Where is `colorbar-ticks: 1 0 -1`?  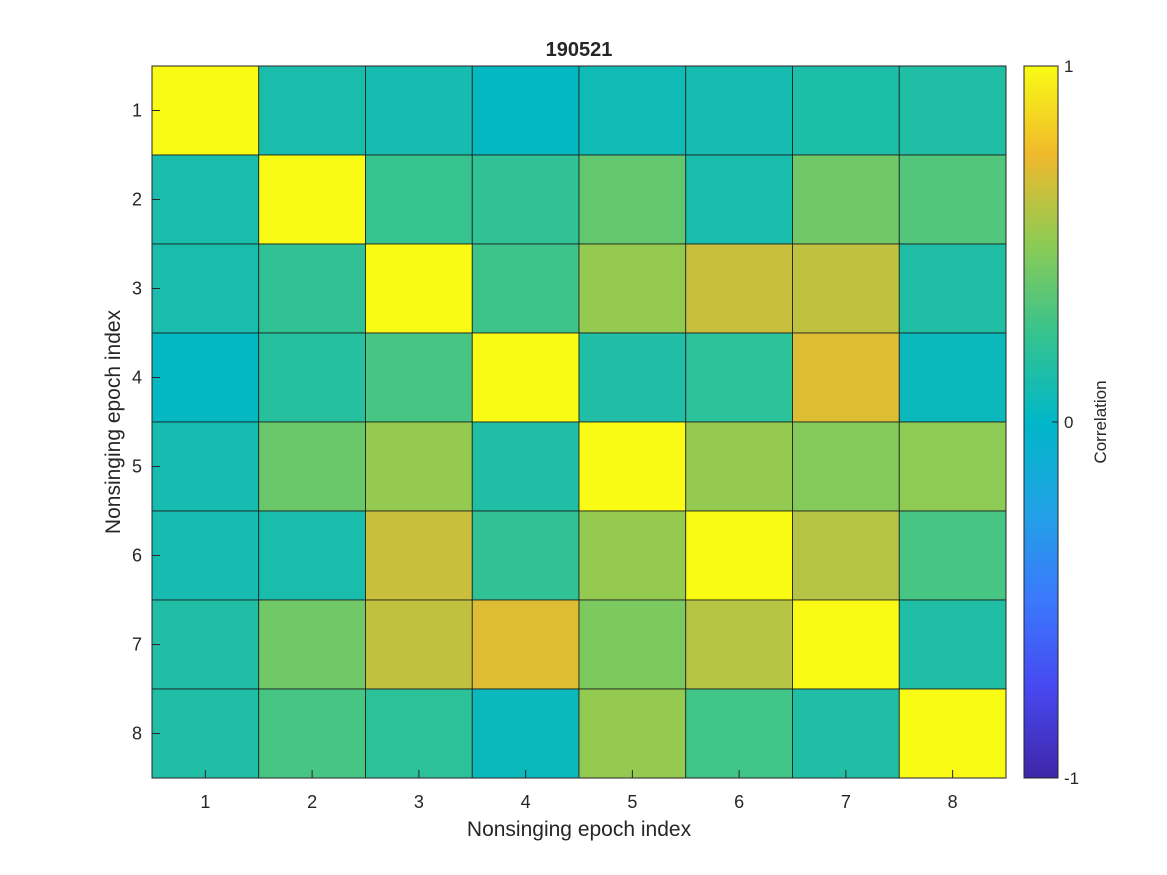 colorbar-ticks: 1 0 -1 is located at coordinates (1065, 422).